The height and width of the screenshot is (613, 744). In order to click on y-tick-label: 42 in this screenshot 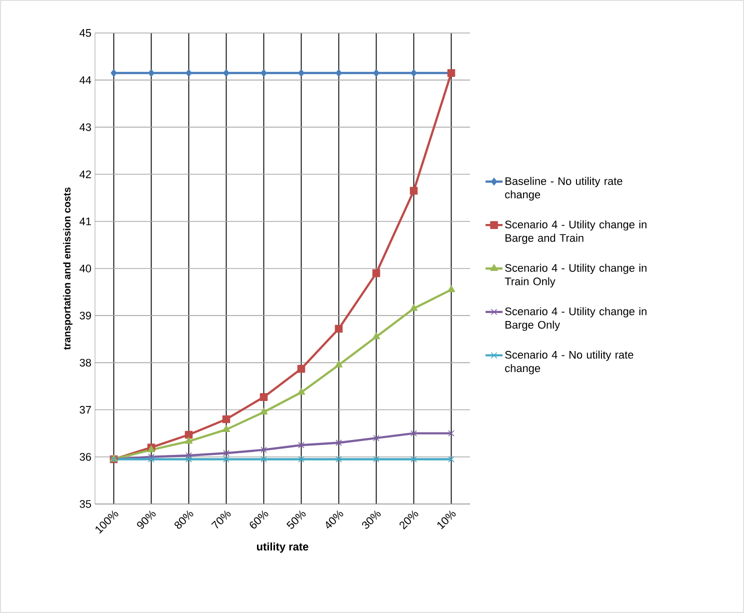, I will do `click(85, 174)`.